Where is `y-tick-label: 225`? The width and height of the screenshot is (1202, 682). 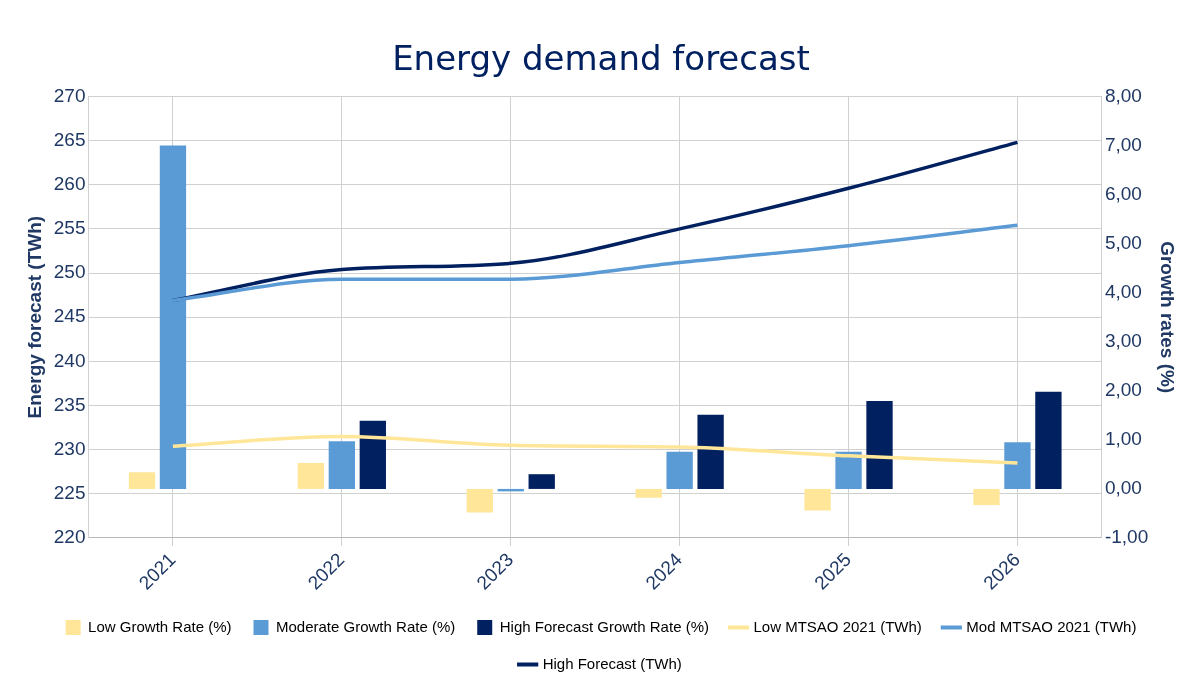
y-tick-label: 225 is located at coordinates (69, 493).